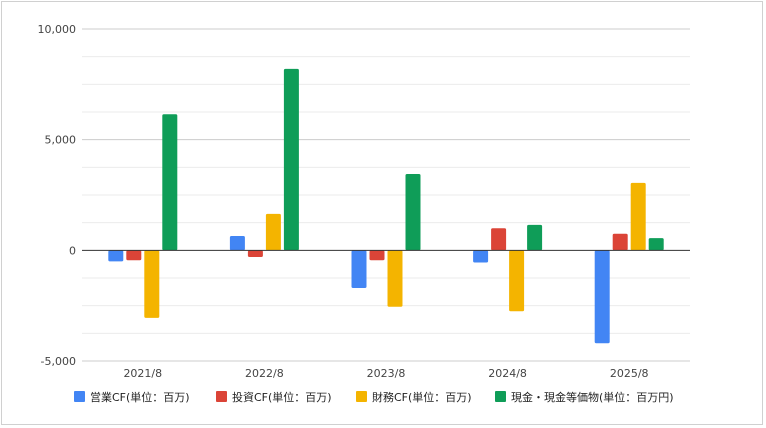 This screenshot has width=766, height=428. What do you see at coordinates (507, 373) in the screenshot?
I see `x-tick-label: 2024/8` at bounding box center [507, 373].